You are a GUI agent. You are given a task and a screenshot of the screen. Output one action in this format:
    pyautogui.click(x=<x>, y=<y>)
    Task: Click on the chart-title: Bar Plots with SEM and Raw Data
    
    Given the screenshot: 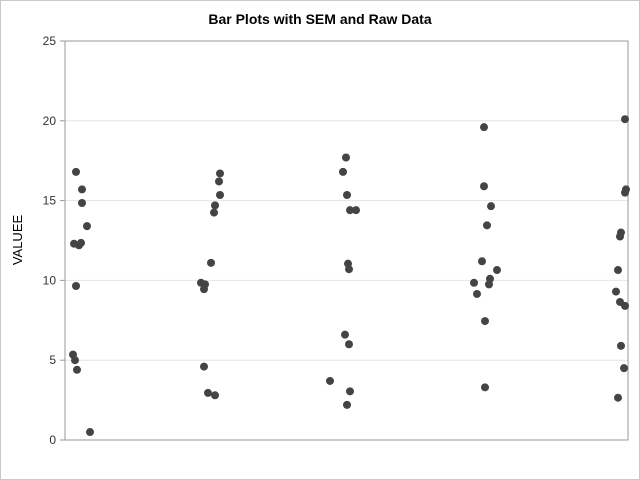 What is the action you would take?
    pyautogui.click(x=320, y=19)
    